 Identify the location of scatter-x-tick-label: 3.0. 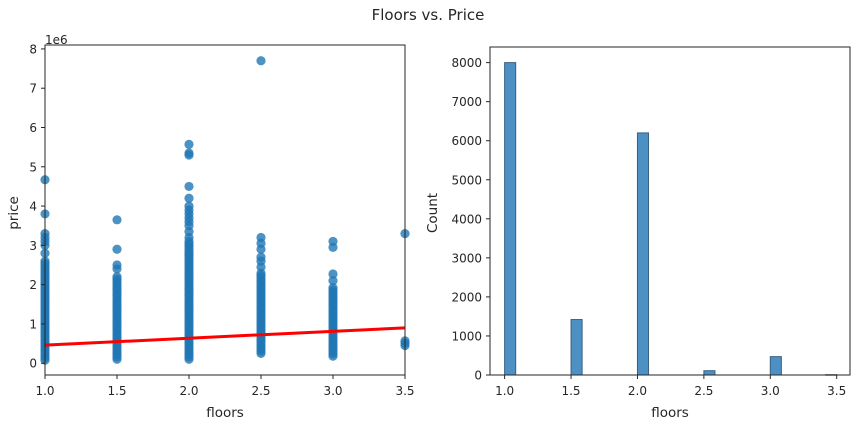
(332, 391).